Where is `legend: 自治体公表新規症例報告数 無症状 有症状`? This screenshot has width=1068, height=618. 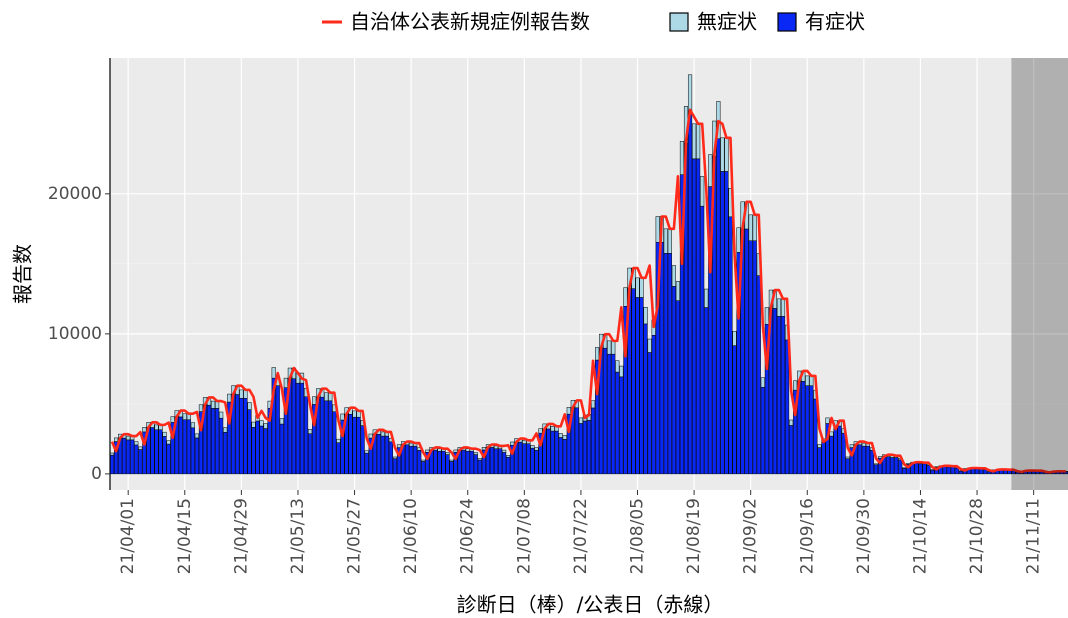 legend: 自治体公表新規症例報告数 無症状 有症状 is located at coordinates (593, 22).